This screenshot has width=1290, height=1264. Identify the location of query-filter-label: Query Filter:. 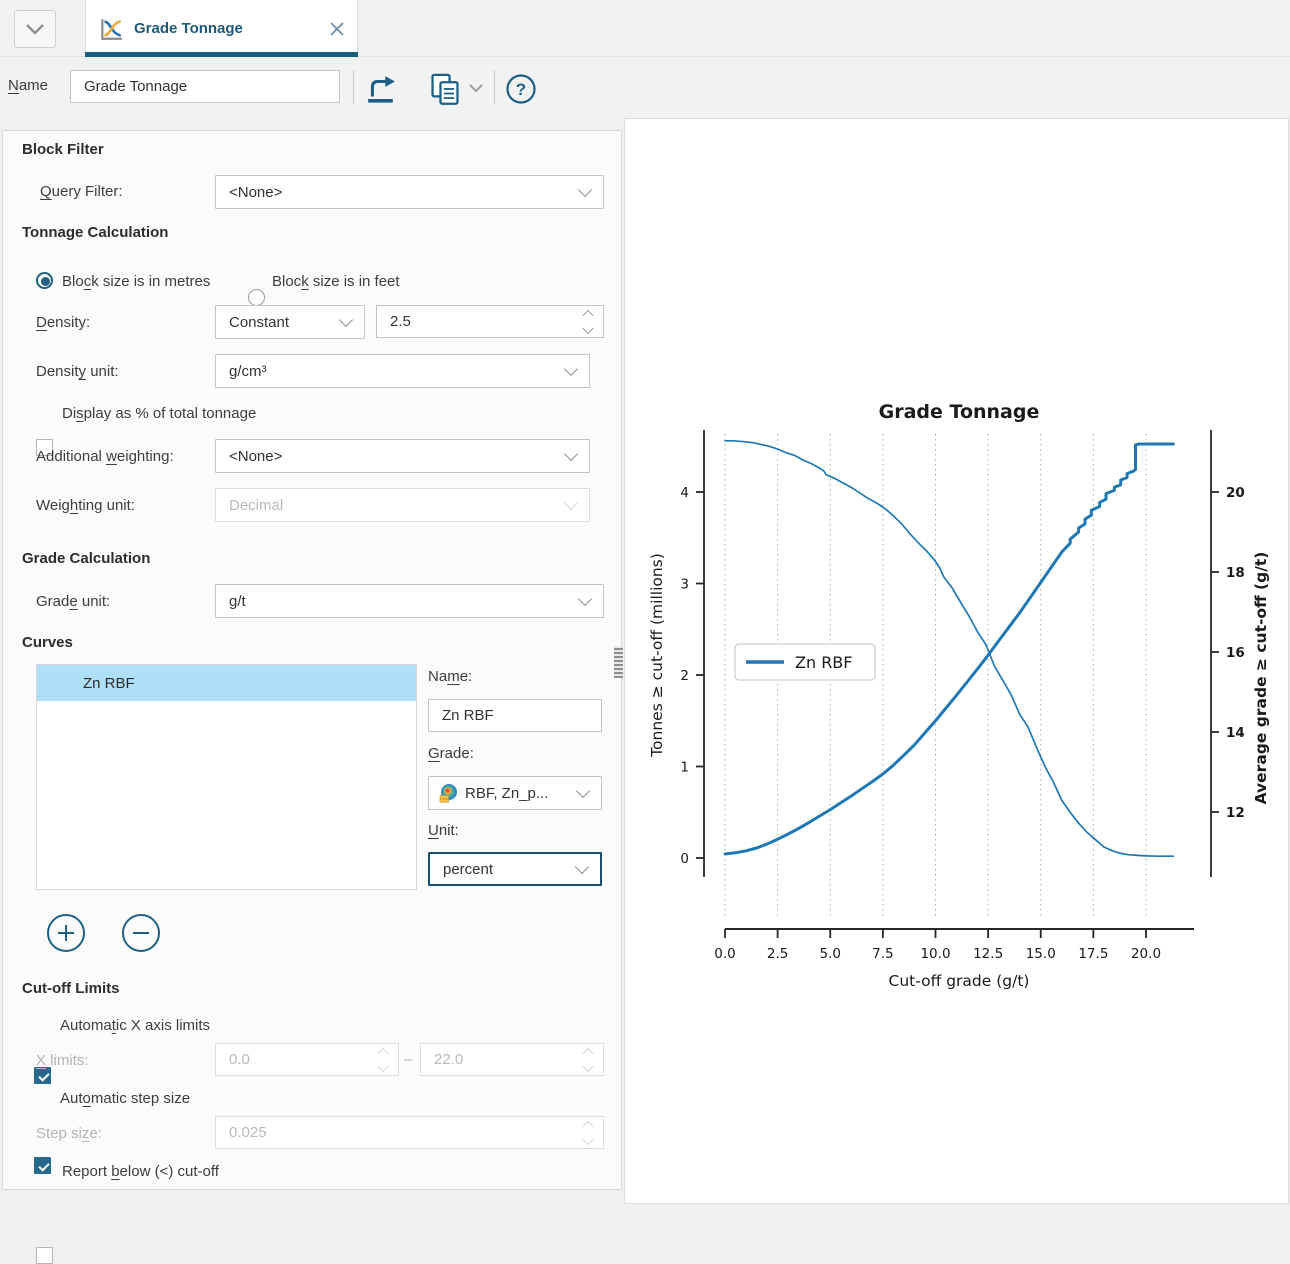
(81, 191).